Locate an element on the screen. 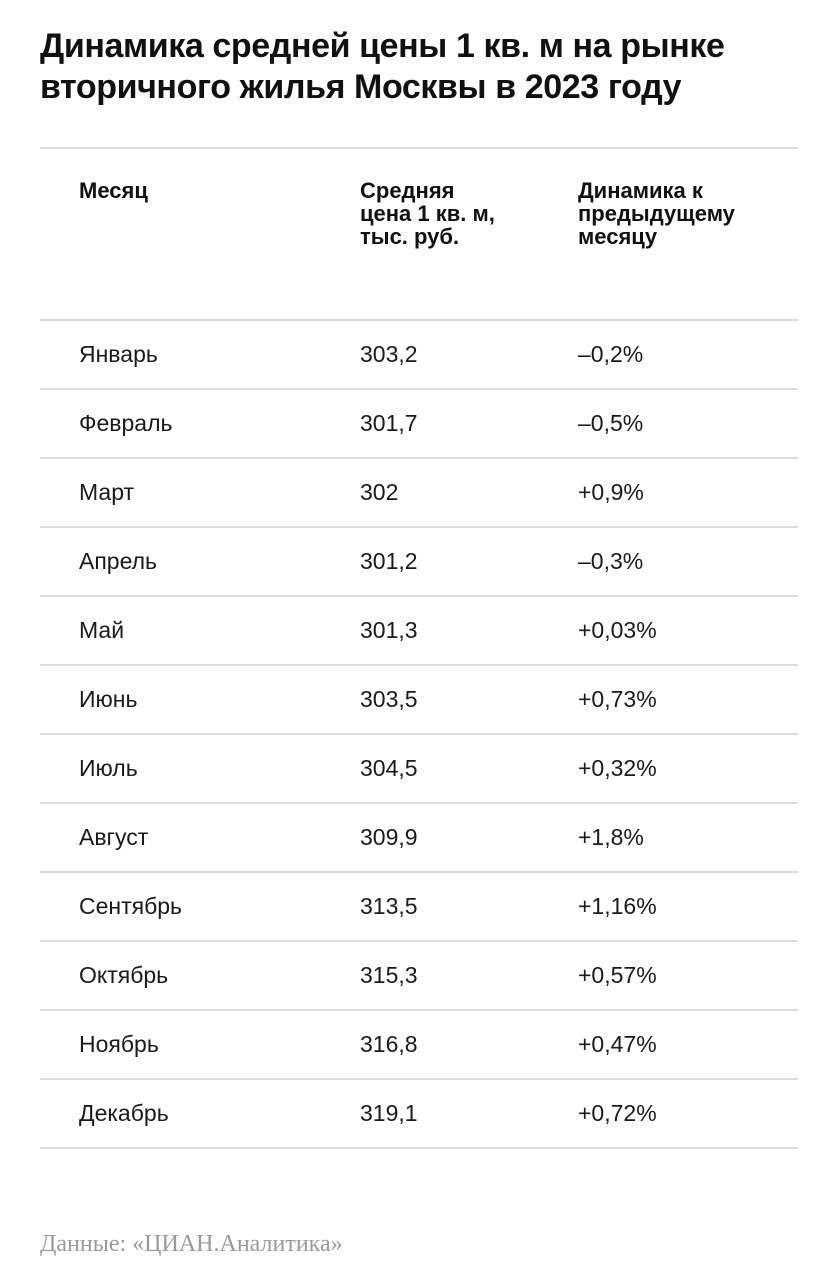  change-cell: +0,03% is located at coordinates (617, 630).